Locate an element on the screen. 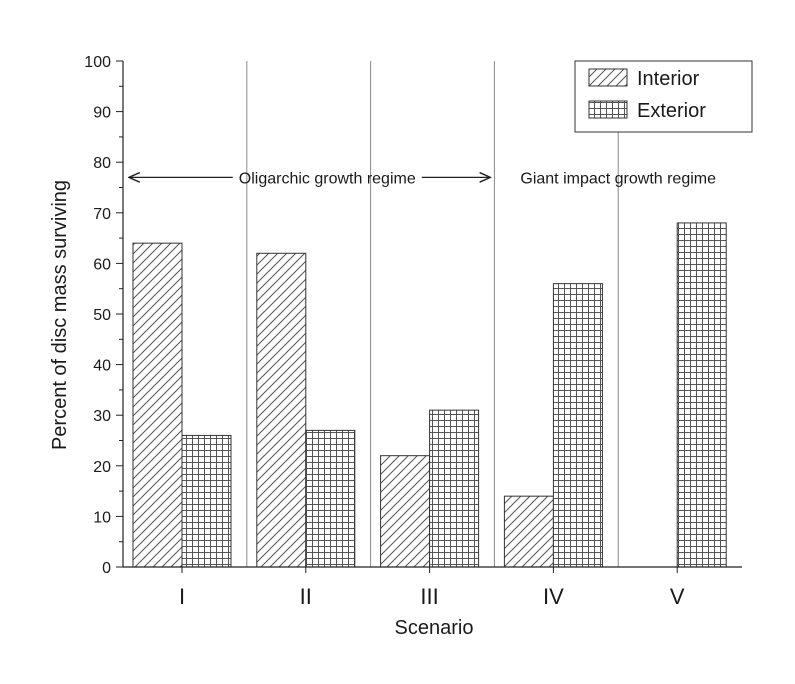 The height and width of the screenshot is (684, 795). x-axis: I II III IV V is located at coordinates (432, 587).